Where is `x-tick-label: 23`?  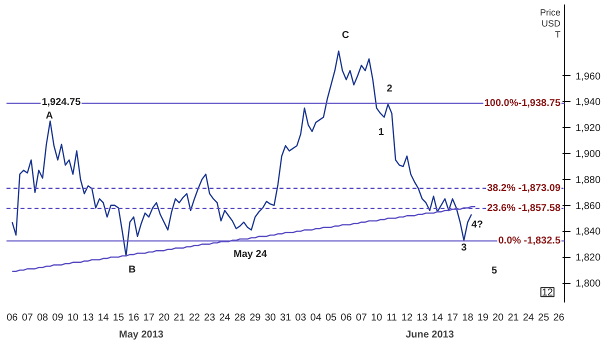
x-tick-label: 23 is located at coordinates (210, 318).